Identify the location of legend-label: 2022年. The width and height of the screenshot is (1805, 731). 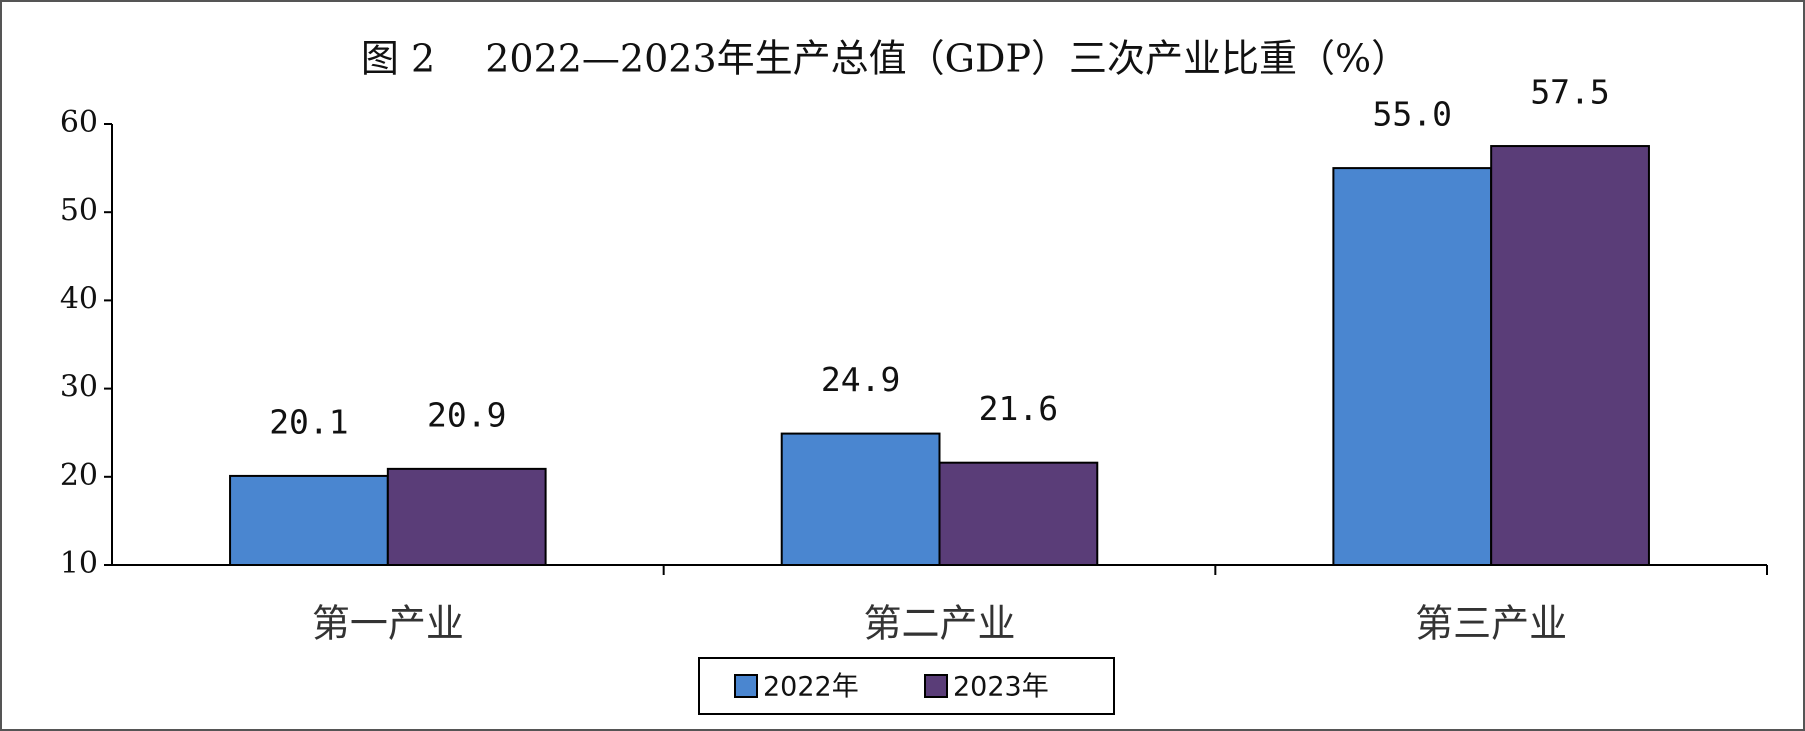
(811, 687).